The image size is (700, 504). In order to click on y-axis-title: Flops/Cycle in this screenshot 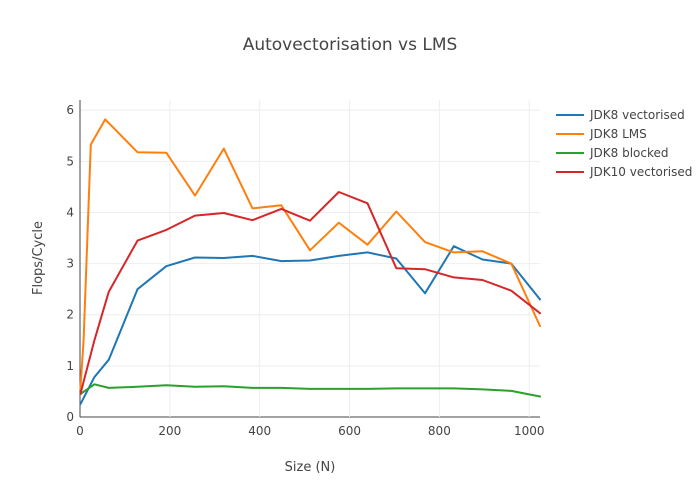, I will do `click(38, 258)`.